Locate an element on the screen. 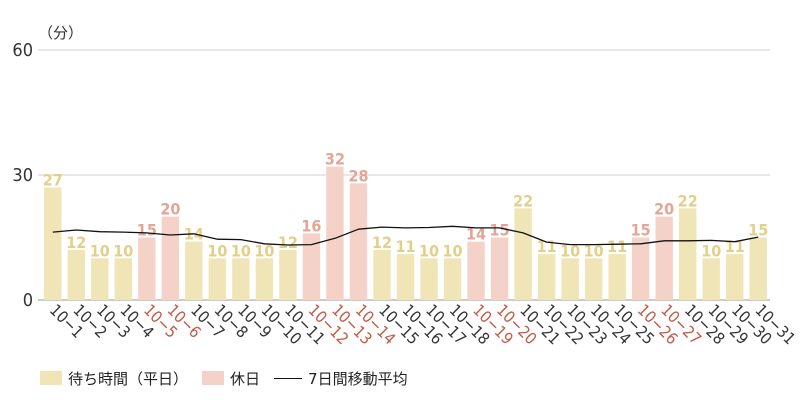 The height and width of the screenshot is (400, 800). bar-value-label: 28 is located at coordinates (358, 175).